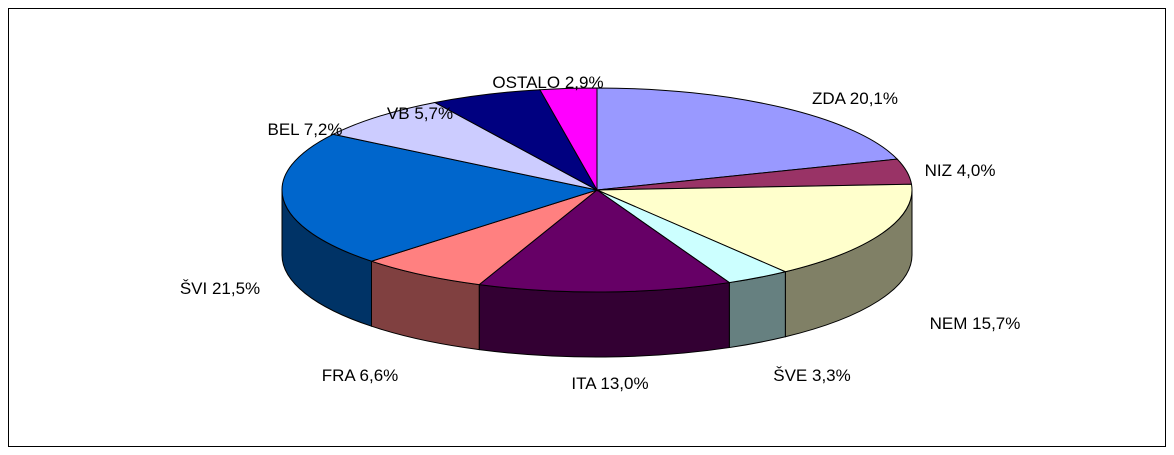  Describe the element at coordinates (323, 129) in the screenshot. I see `value-label: 7,2%` at that location.